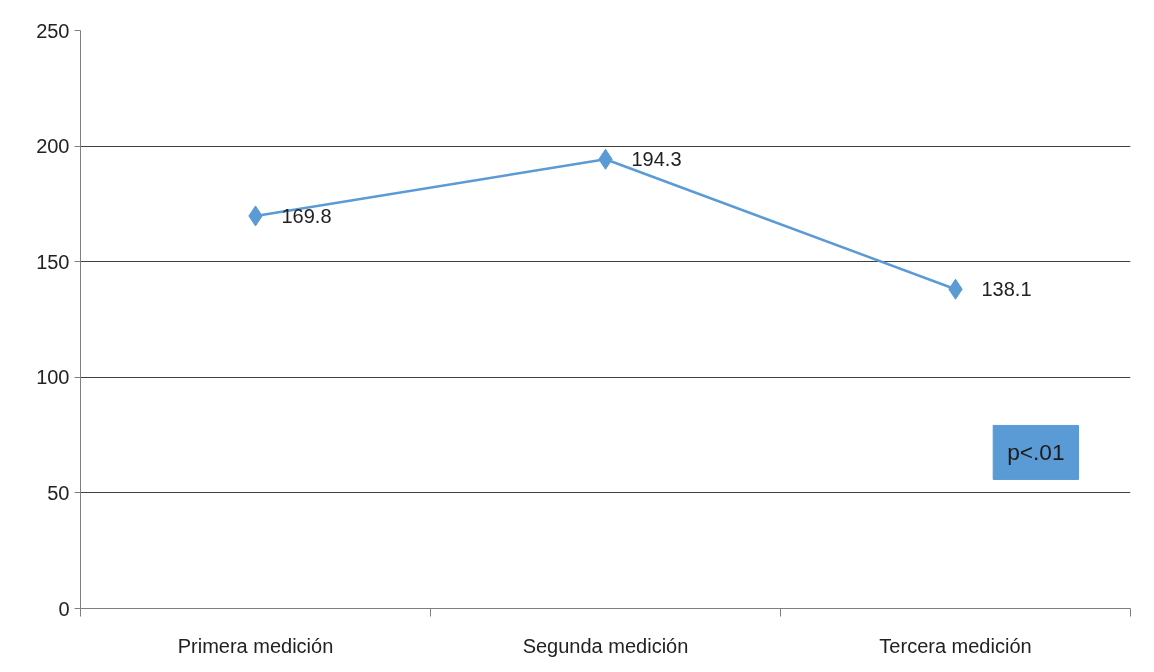  What do you see at coordinates (53, 146) in the screenshot?
I see `y-tick-label: 200` at bounding box center [53, 146].